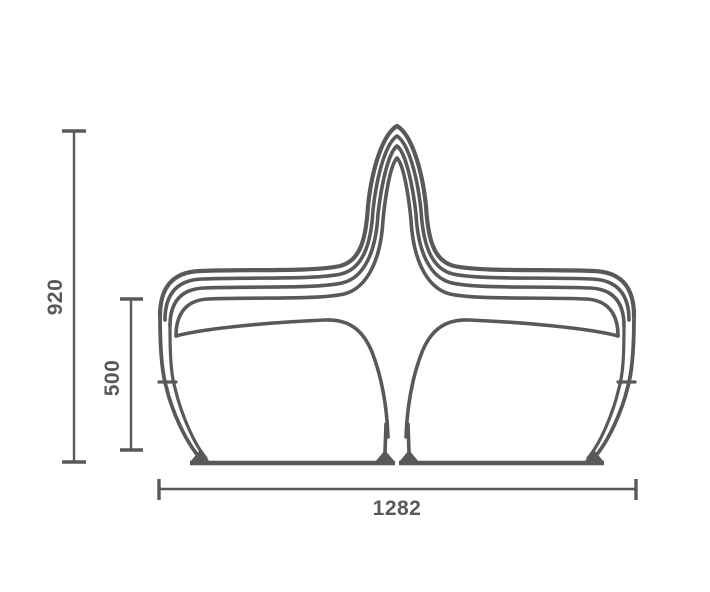 The image size is (710, 592). What do you see at coordinates (512, 378) in the screenshot?
I see `right-seat-body` at bounding box center [512, 378].